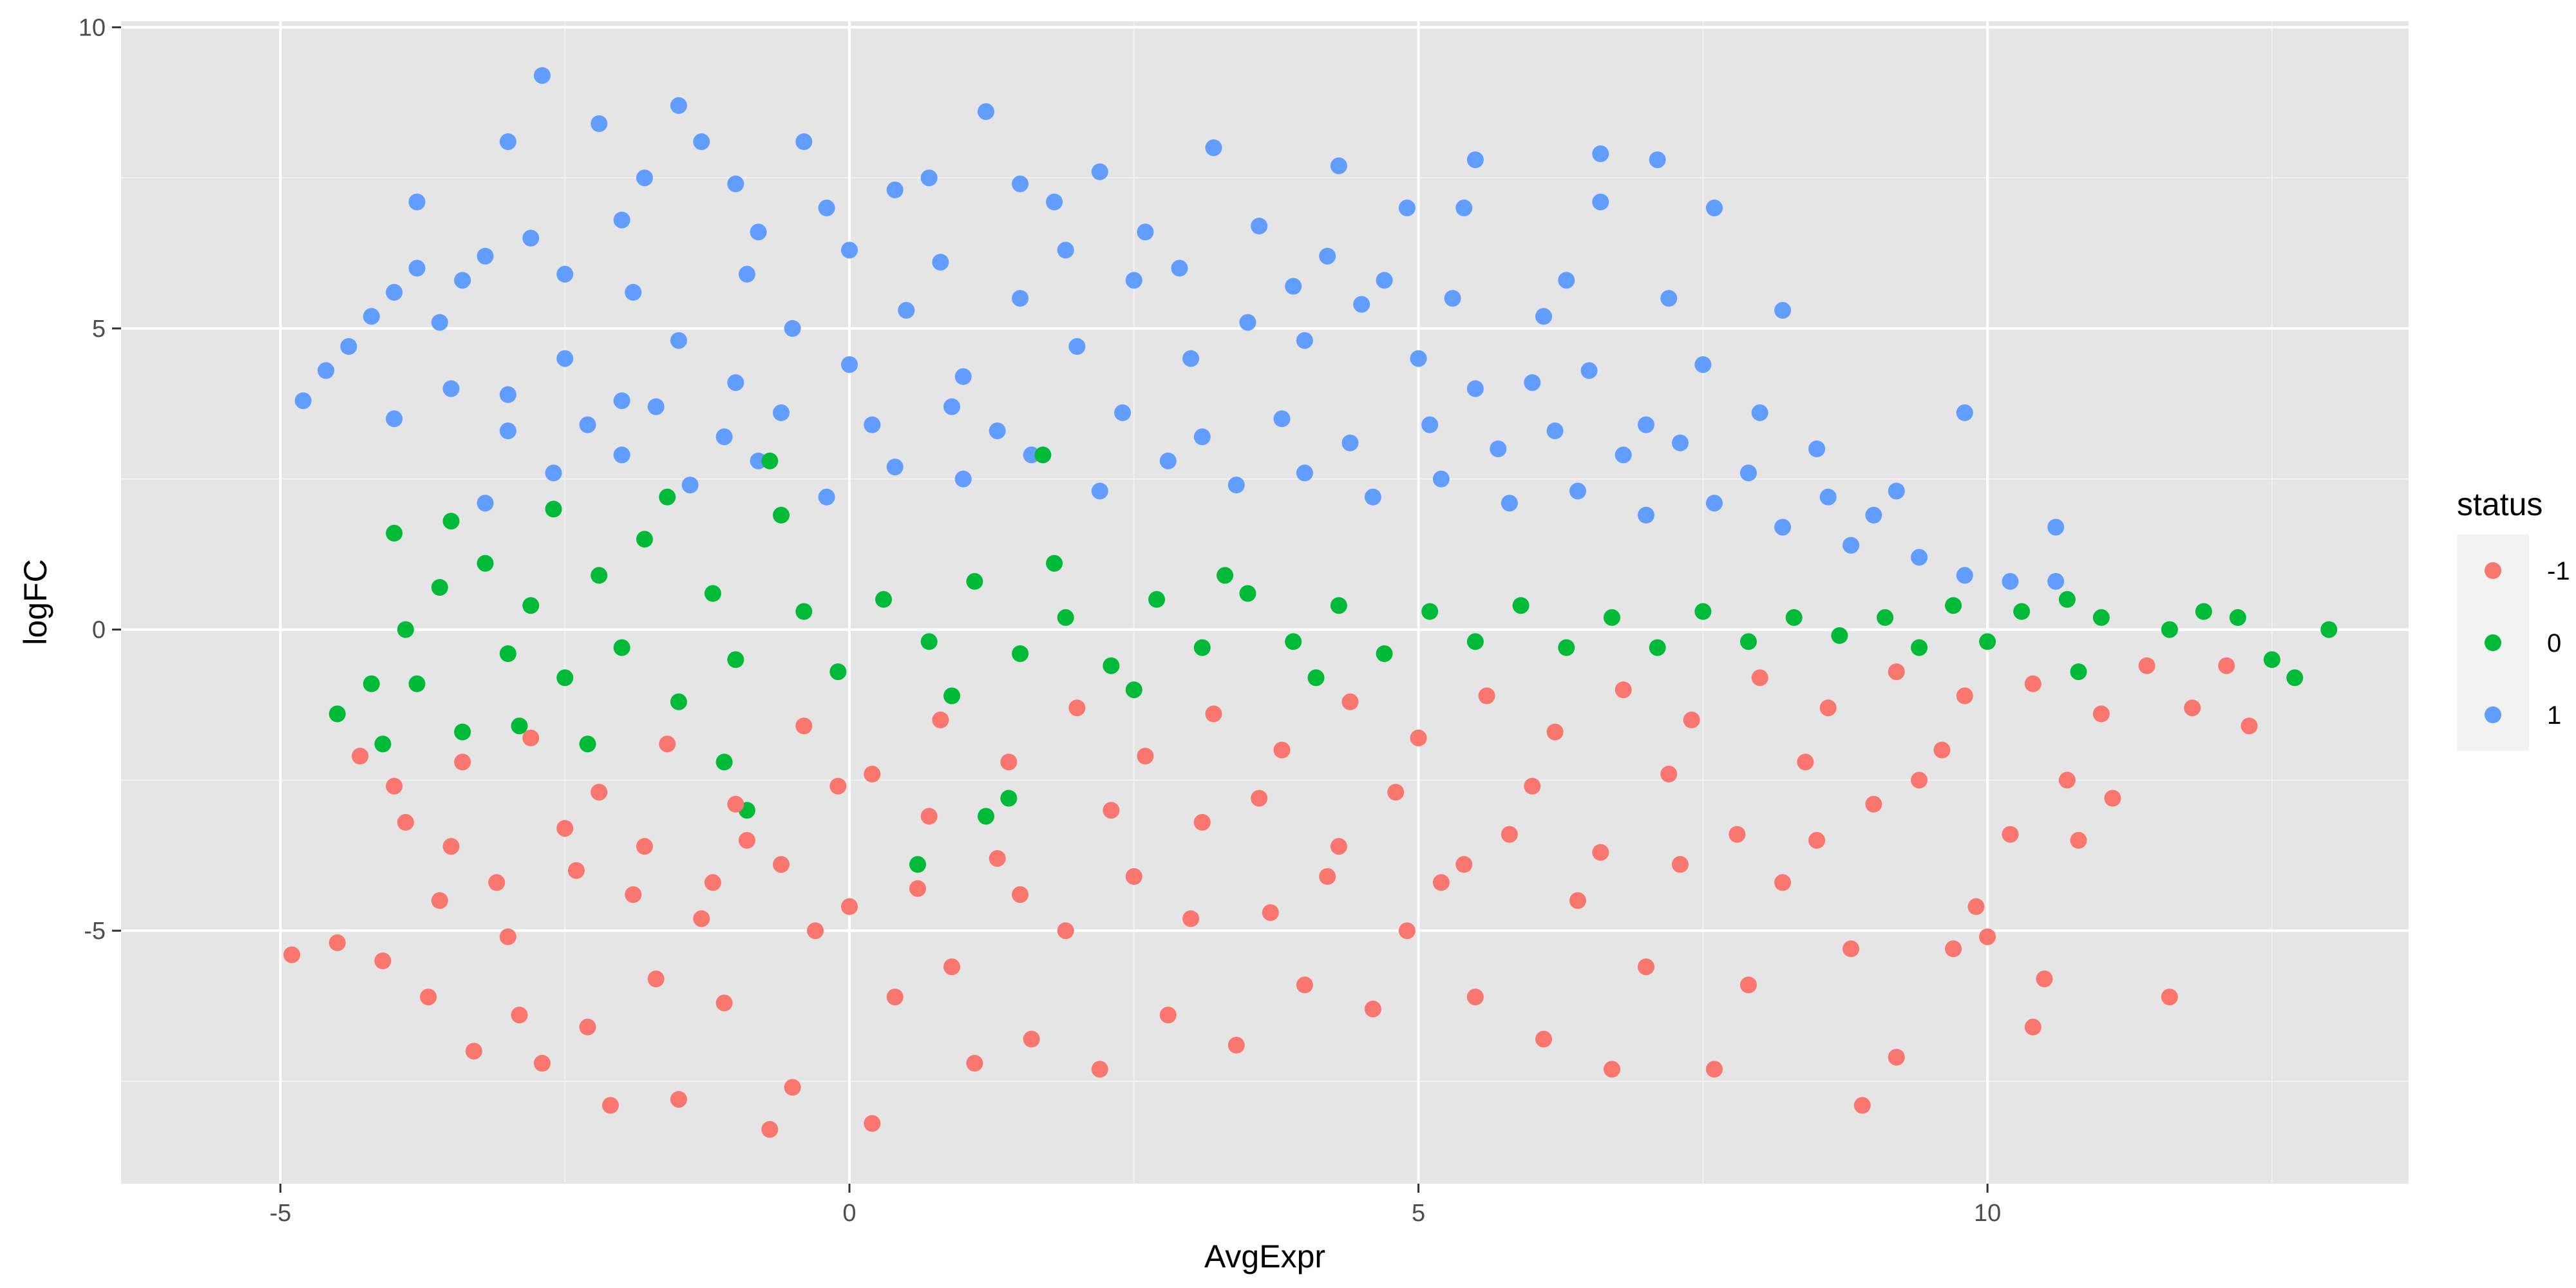 This screenshot has height=1288, width=2576. What do you see at coordinates (1418, 1213) in the screenshot?
I see `x-tick-label: 5` at bounding box center [1418, 1213].